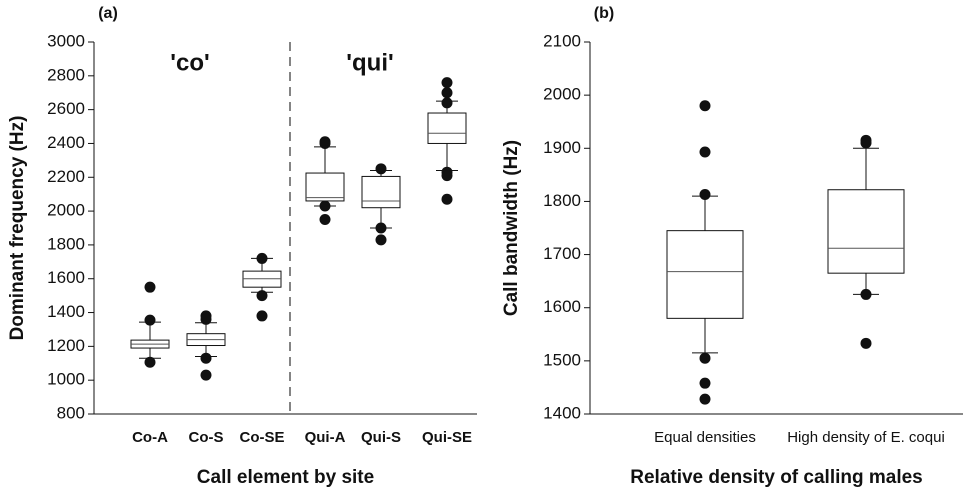 Image resolution: width=966 pixels, height=493 pixels. I want to click on x-axis-title: Call element by site, so click(285, 477).